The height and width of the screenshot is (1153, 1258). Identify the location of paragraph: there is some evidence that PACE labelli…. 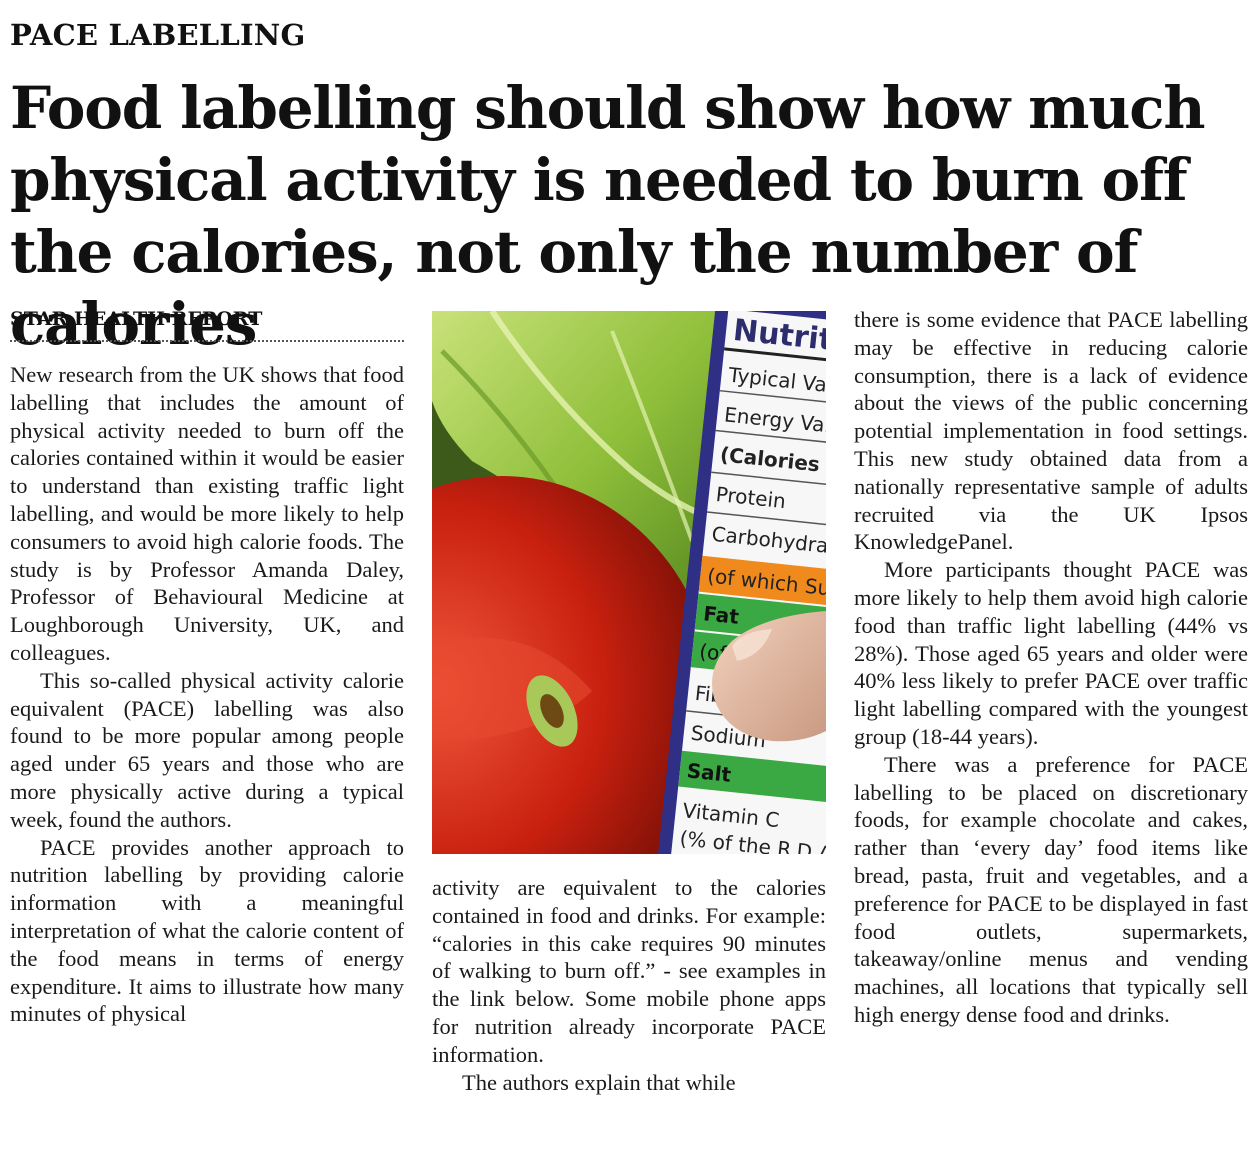
(1051, 431).